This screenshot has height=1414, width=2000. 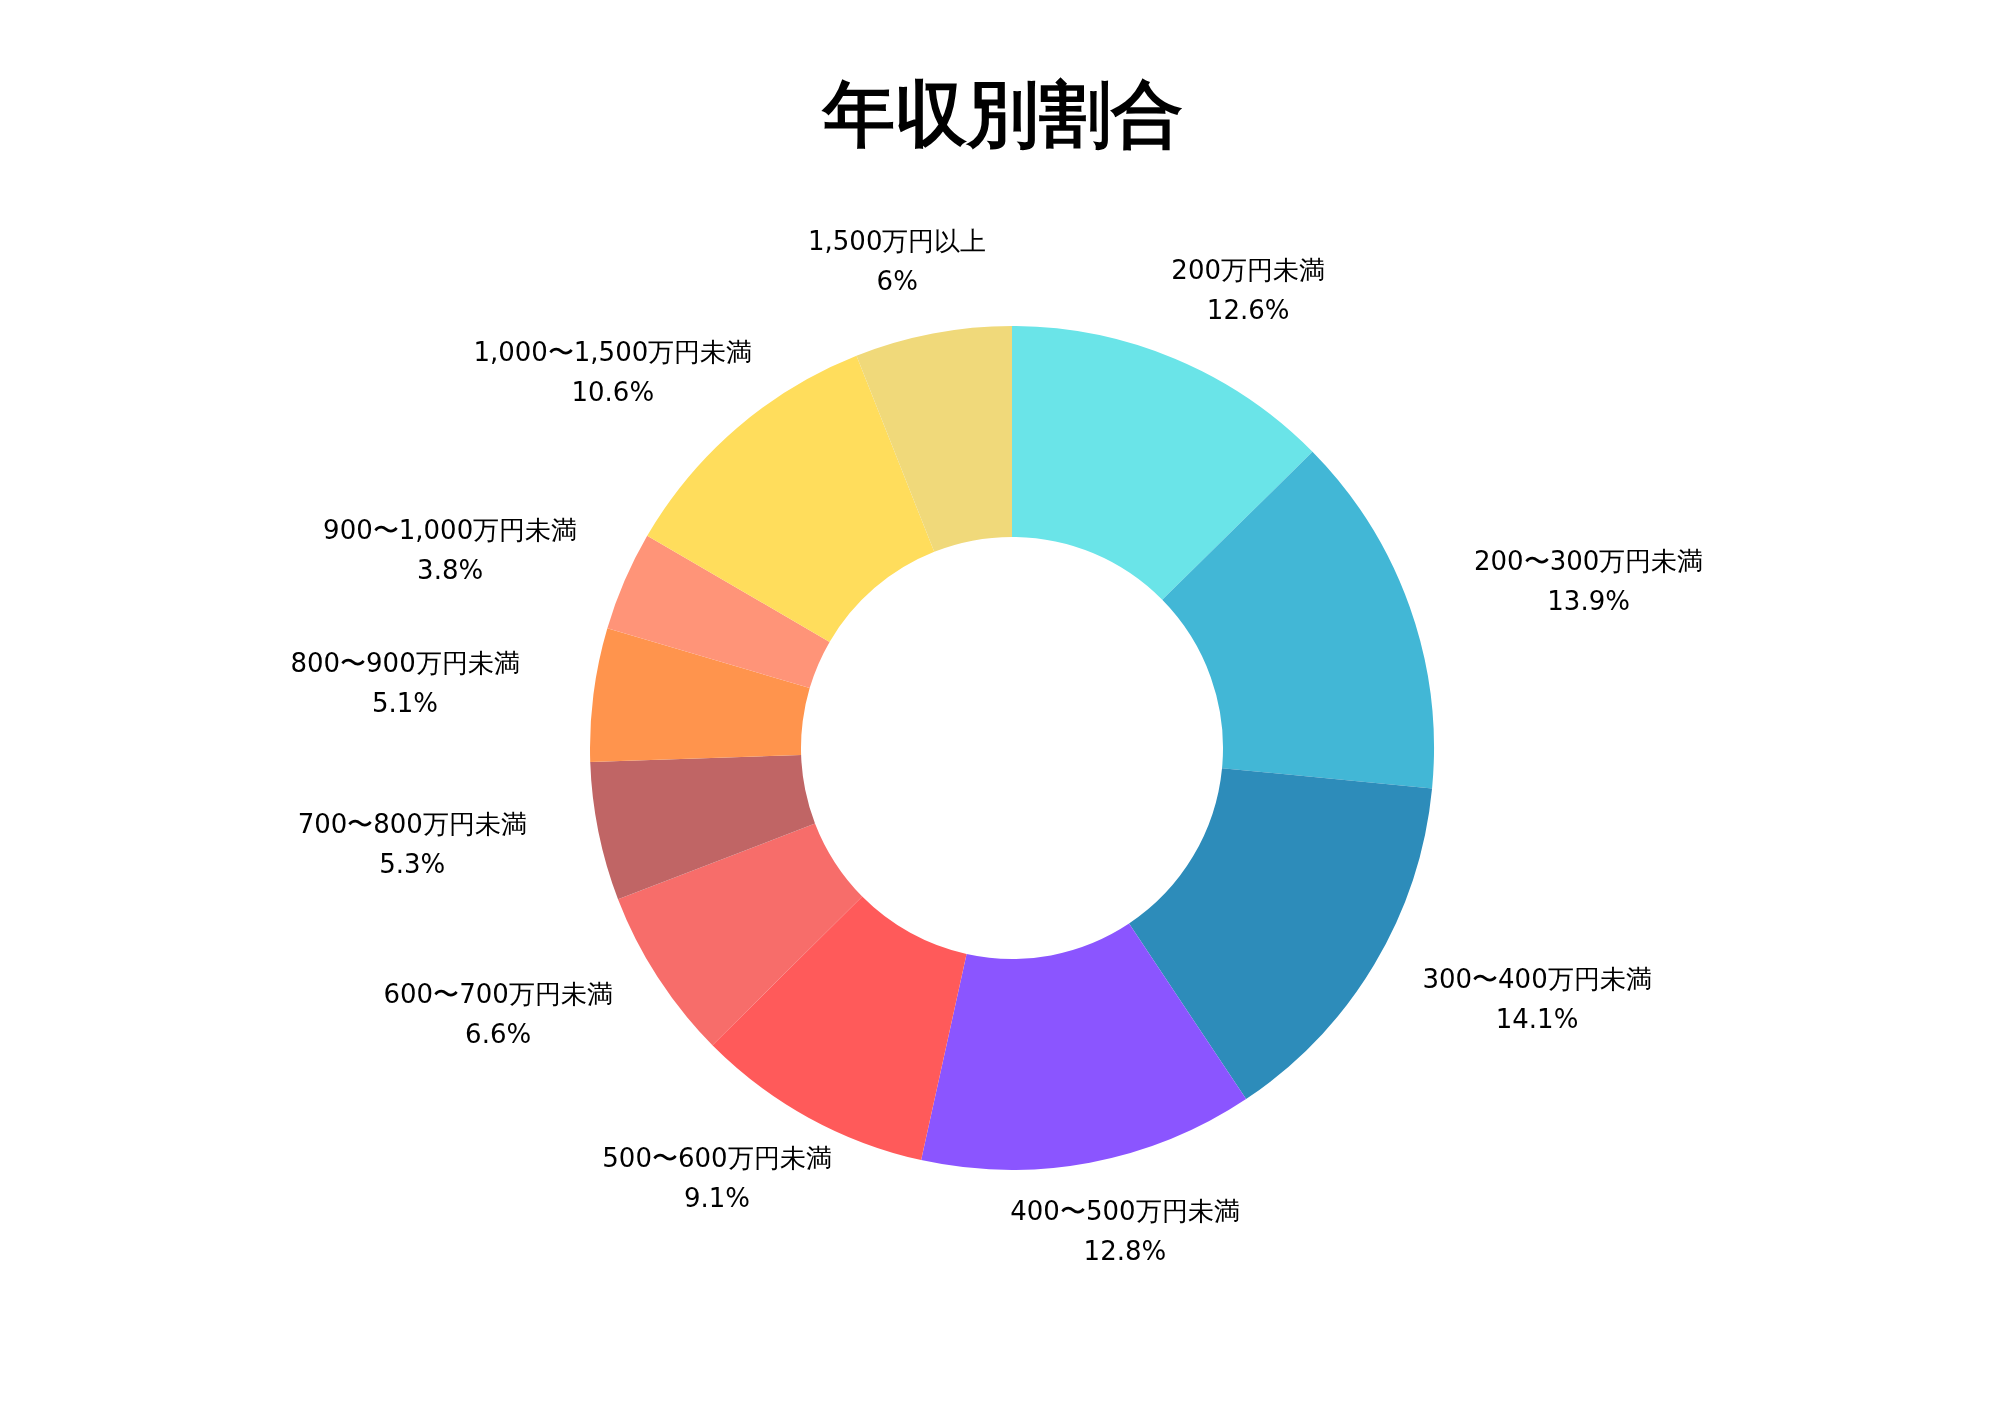 I want to click on slice-label: 500〜600万円未満, so click(x=717, y=1158).